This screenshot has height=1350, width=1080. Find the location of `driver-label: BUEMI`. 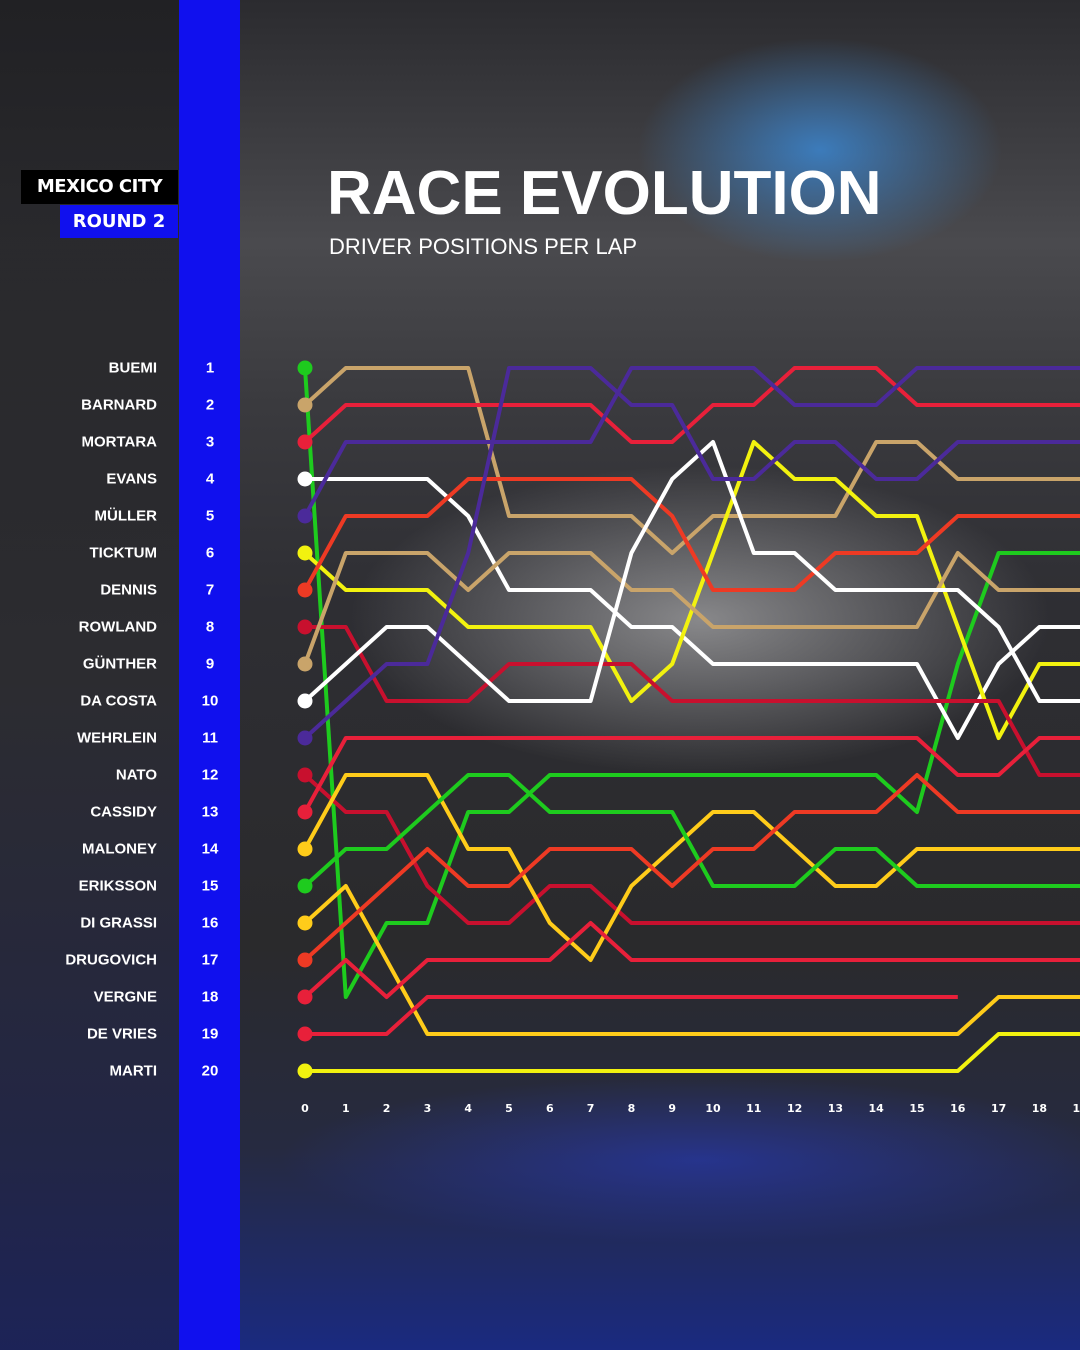

driver-label: BUEMI is located at coordinates (132, 368).